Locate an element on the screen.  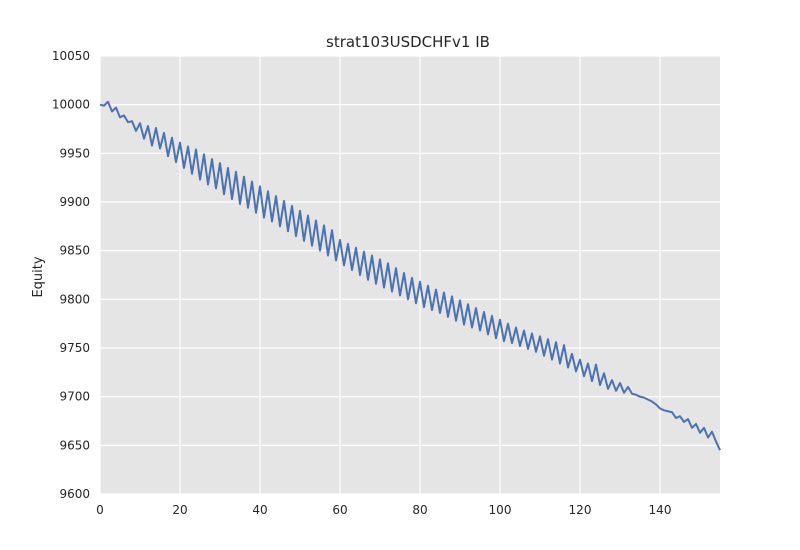
y-tick-label: 9700 is located at coordinates (74, 397).